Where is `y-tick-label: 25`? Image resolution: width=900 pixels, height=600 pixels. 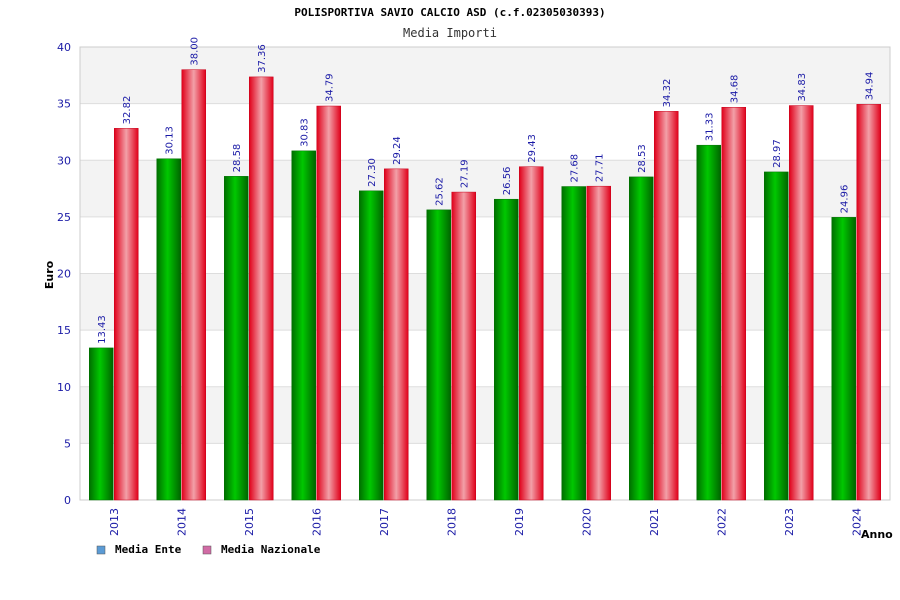
y-tick-label: 25 is located at coordinates (64, 217).